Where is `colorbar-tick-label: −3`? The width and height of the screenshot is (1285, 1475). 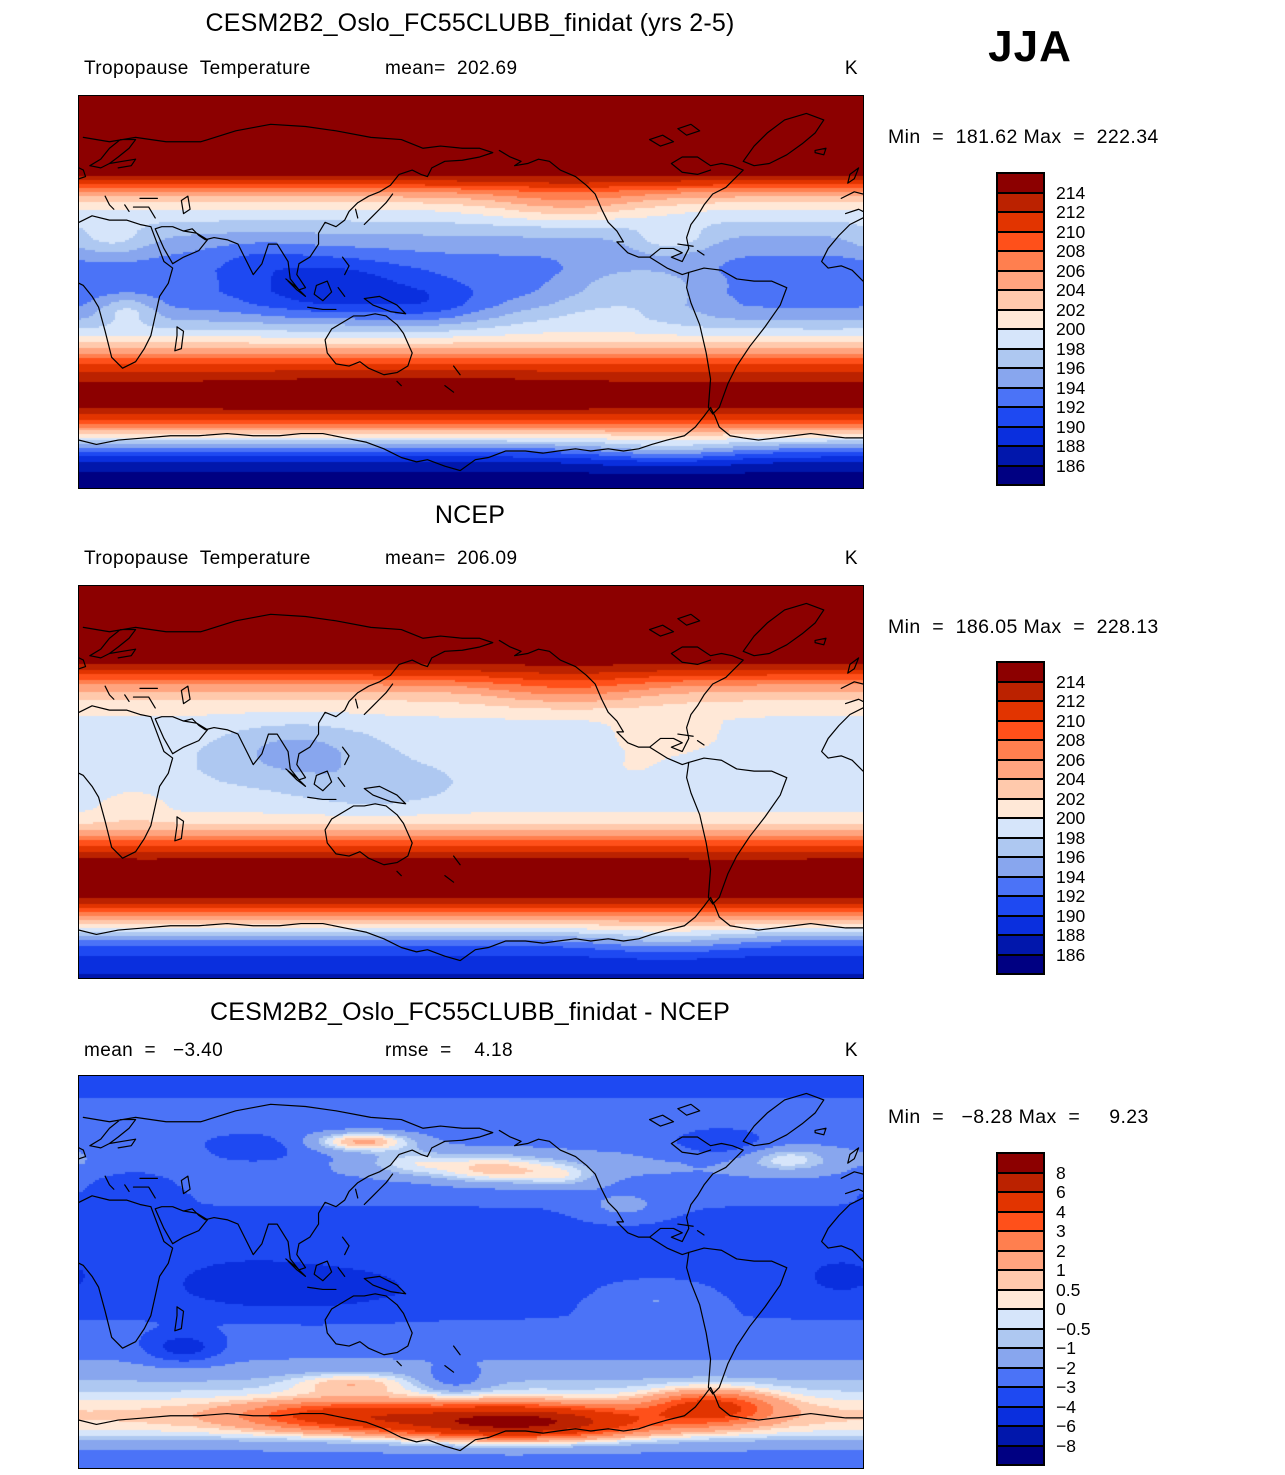
colorbar-tick-label: −3 is located at coordinates (1066, 1387).